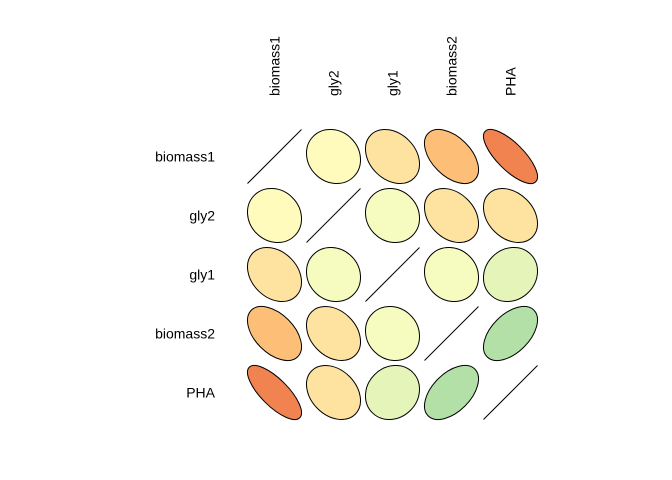 This screenshot has width=672, height=480. What do you see at coordinates (274, 392) in the screenshot?
I see `corr-ellipse-pha-biomass1` at bounding box center [274, 392].